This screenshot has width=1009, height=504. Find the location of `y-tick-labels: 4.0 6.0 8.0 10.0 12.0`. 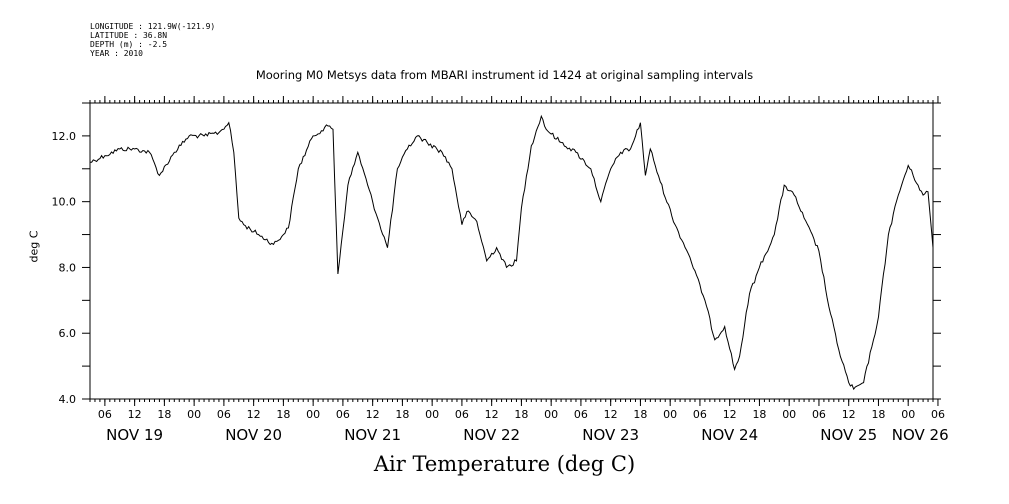

y-tick-labels: 4.0 6.0 8.0 10.0 12.0 is located at coordinates (64, 268).